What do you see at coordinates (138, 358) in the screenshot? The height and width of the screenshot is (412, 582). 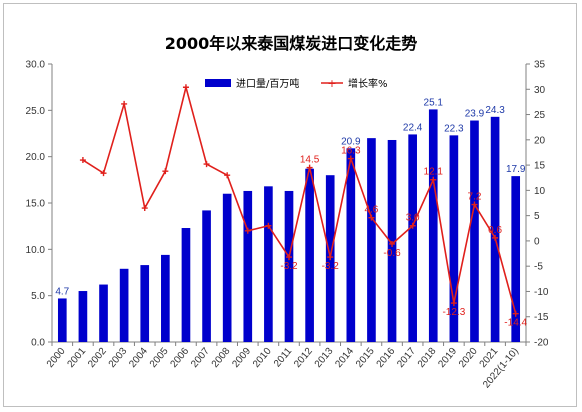 I see `x-tick-label: 2004` at bounding box center [138, 358].